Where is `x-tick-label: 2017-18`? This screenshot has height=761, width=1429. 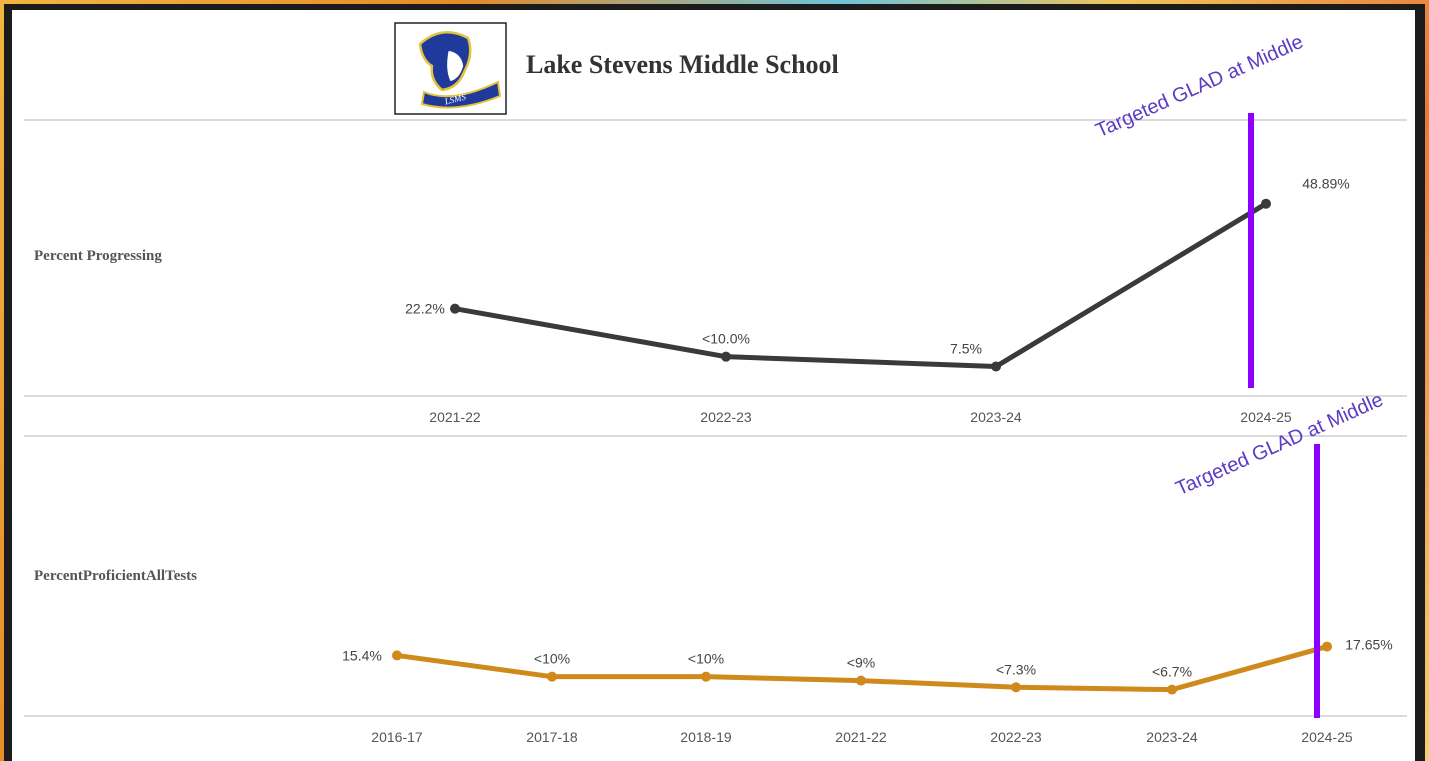 x-tick-label: 2017-18 is located at coordinates (552, 737).